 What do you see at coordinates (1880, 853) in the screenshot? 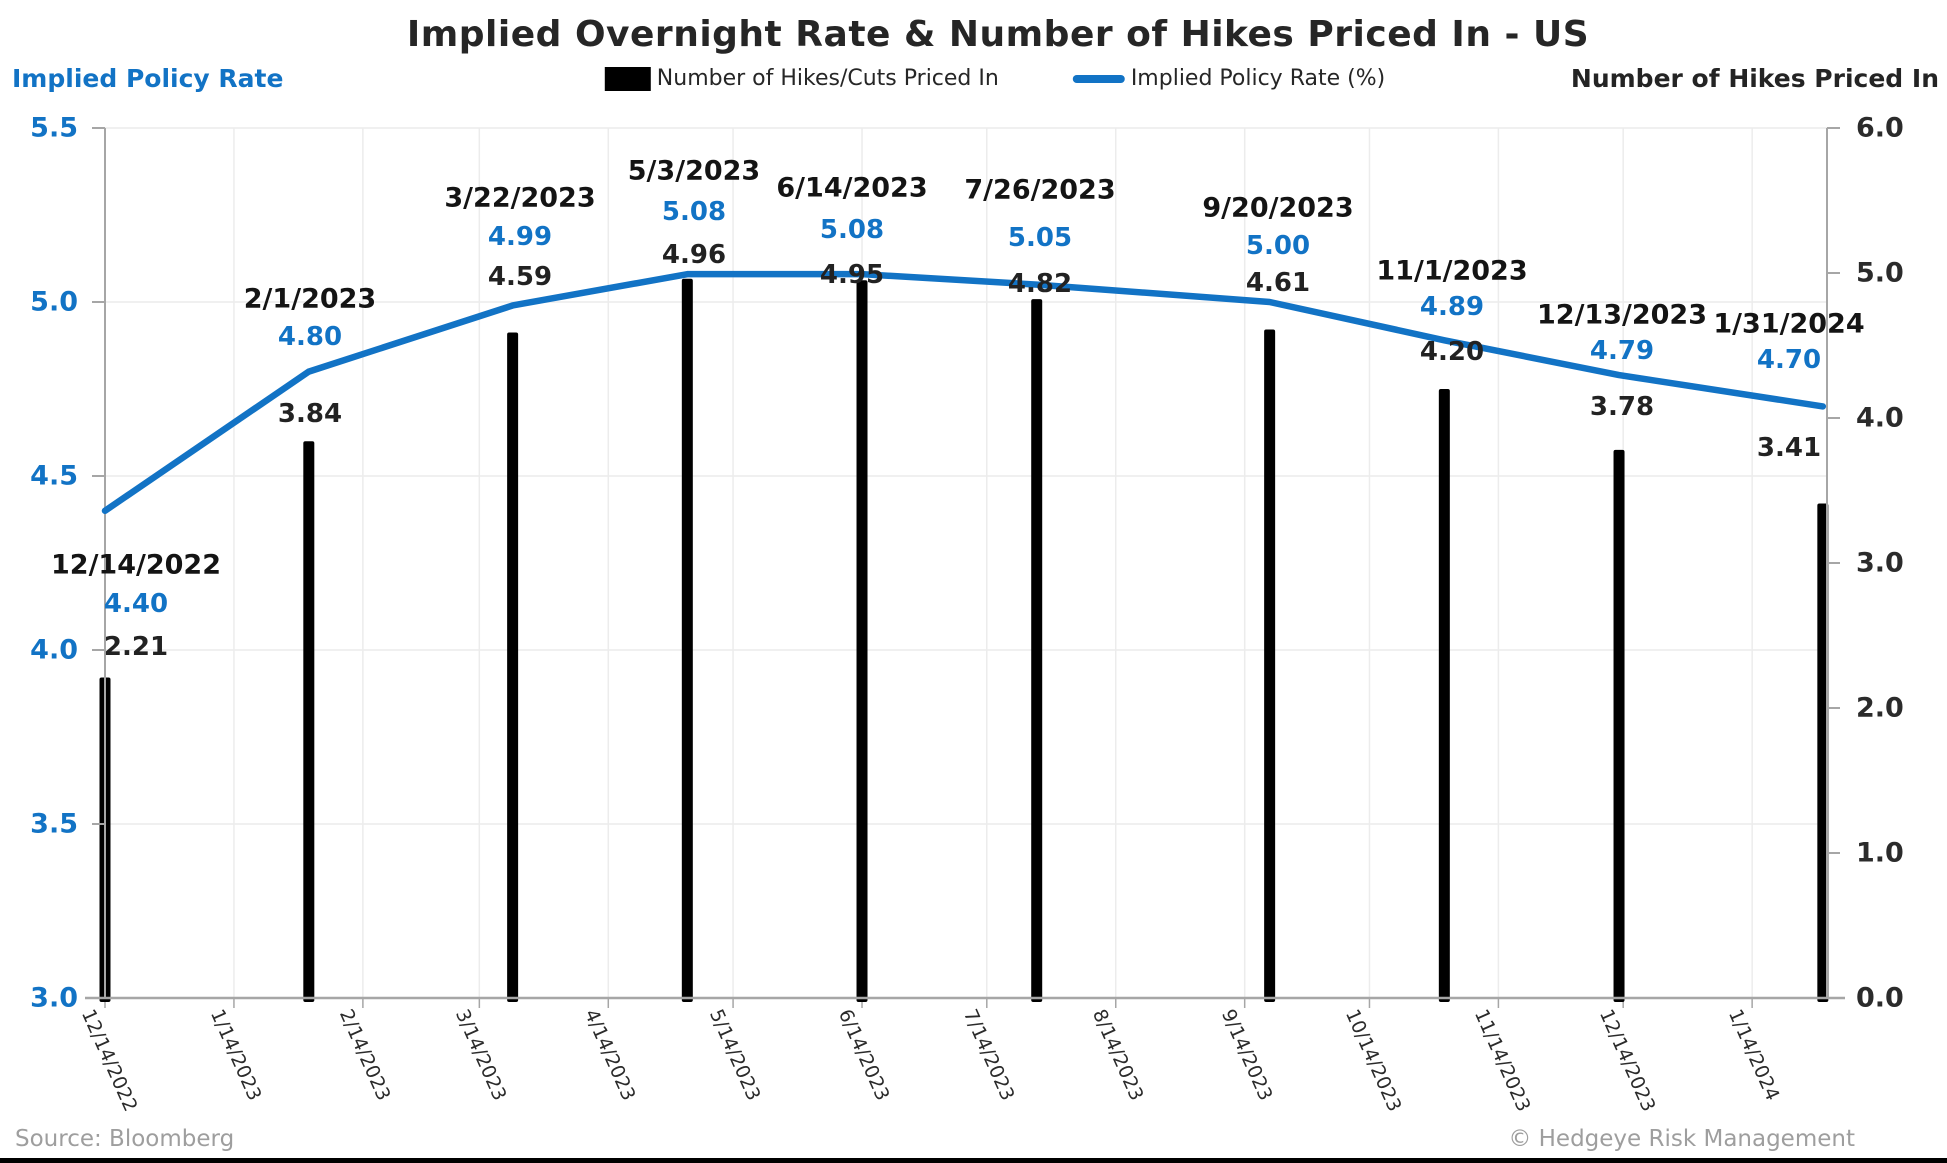
I see `right-axis-tick-label: 1.0` at bounding box center [1880, 853].